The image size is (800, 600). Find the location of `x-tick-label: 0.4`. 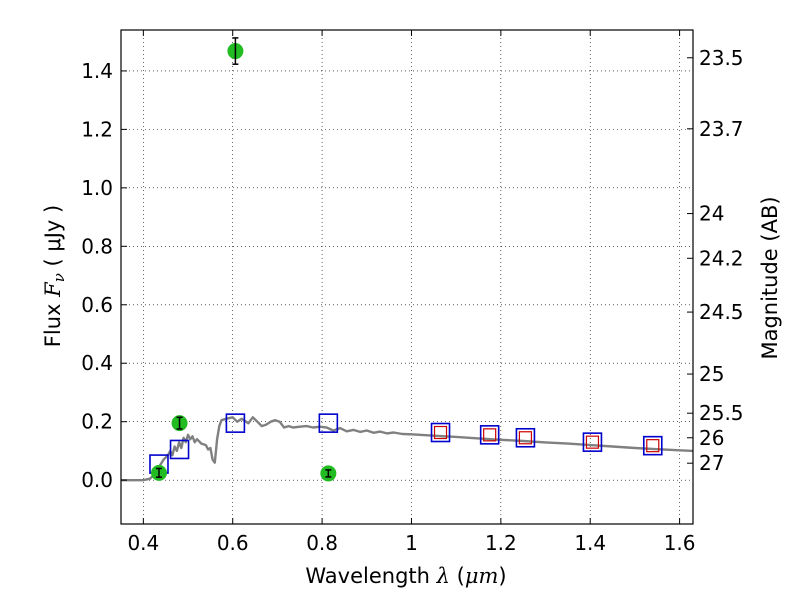

x-tick-label: 0.4 is located at coordinates (143, 543).